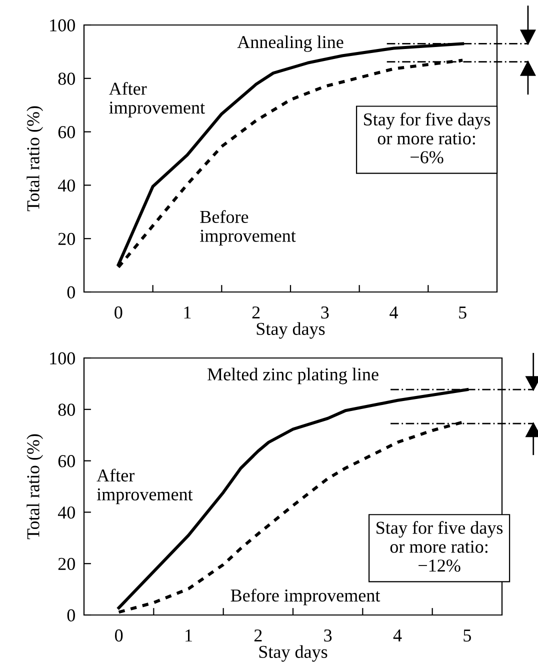 This screenshot has height=672, width=538. I want to click on chart-title: Melted zinc plating line, so click(293, 376).